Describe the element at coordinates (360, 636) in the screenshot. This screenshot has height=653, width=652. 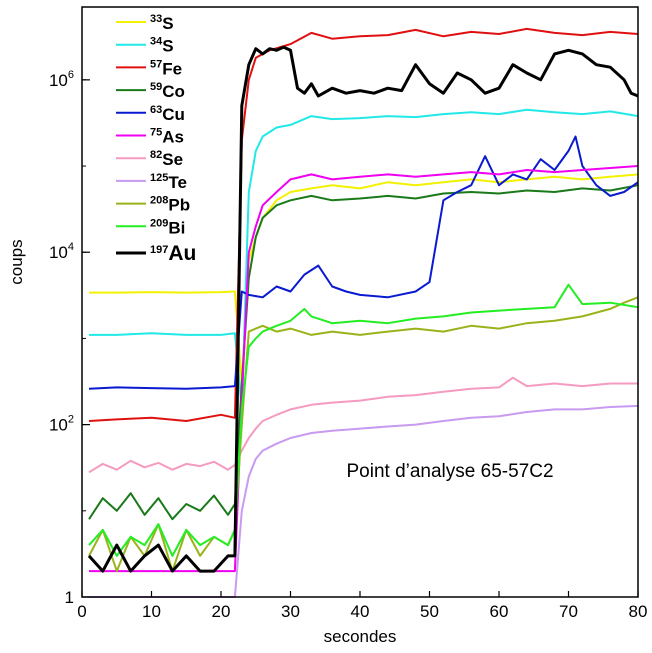
I see `x-axis-title: secondes` at that location.